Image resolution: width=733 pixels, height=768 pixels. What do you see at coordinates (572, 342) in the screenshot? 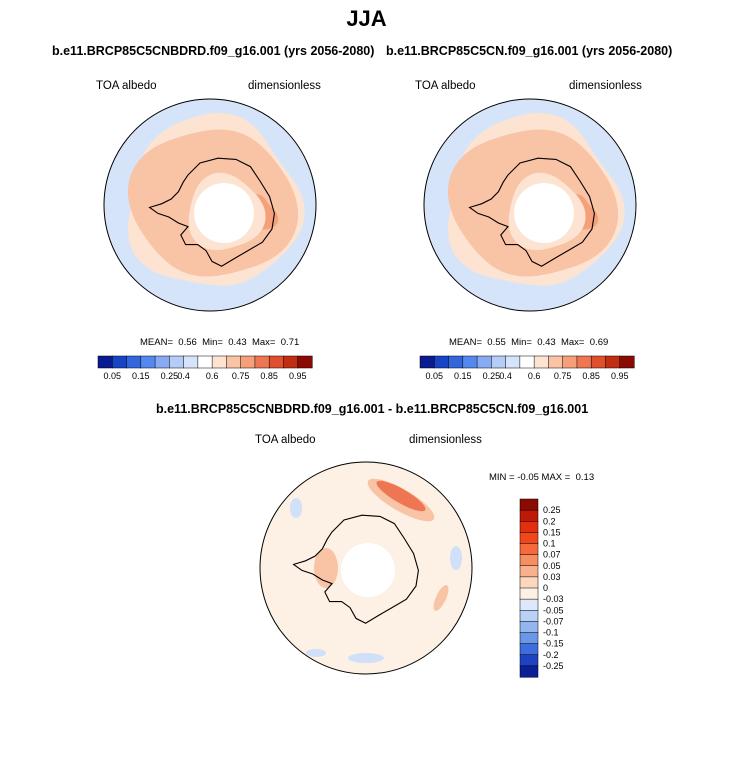
I see `panel-2-max-label: Max=` at bounding box center [572, 342].